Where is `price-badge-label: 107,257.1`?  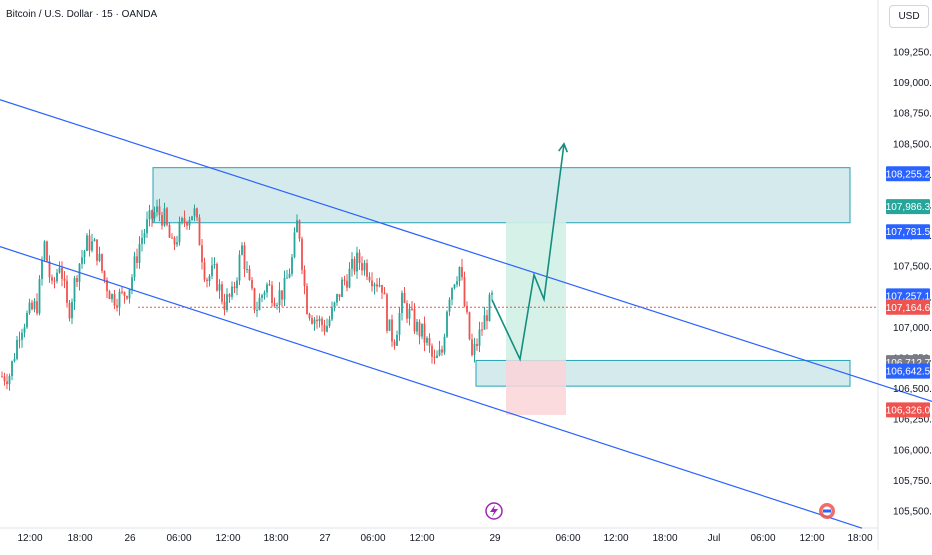
price-badge-label: 107,257.1 is located at coordinates (908, 296).